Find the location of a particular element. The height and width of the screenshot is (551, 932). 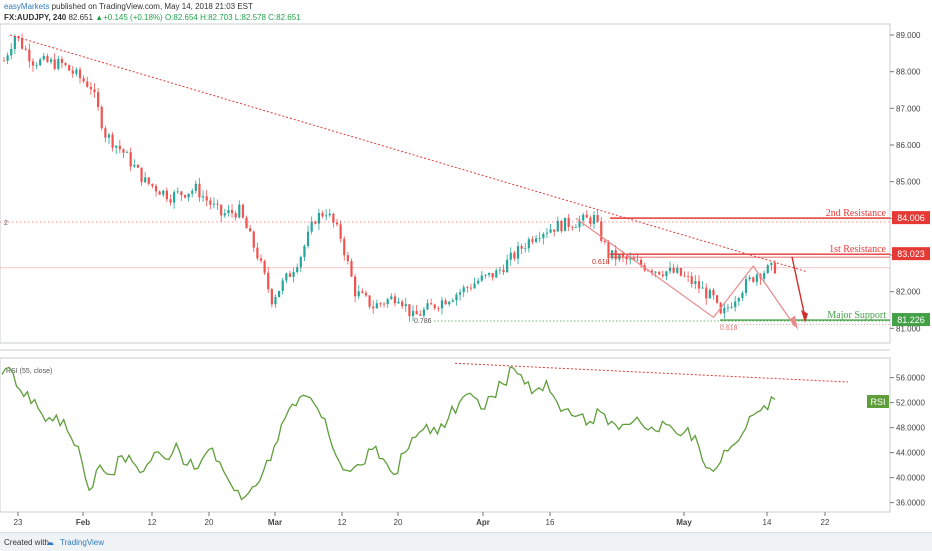

level-price-tag is located at coordinates (911, 218).